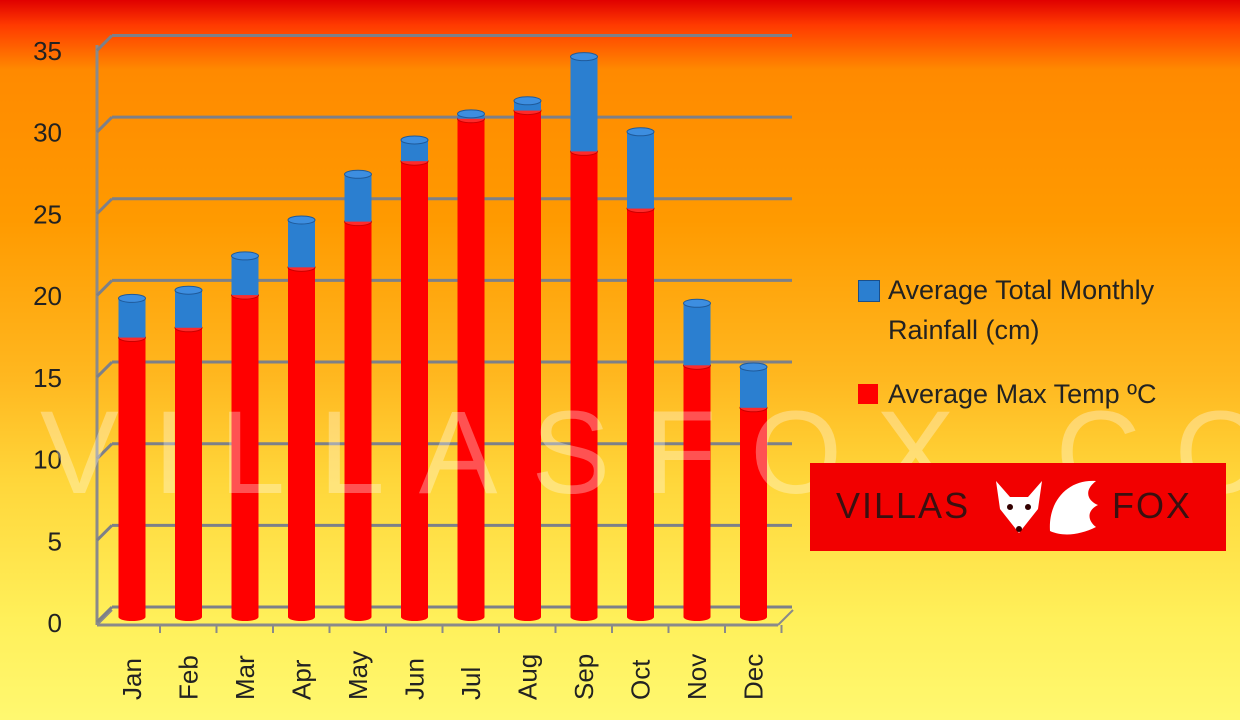 The image size is (1240, 720). I want to click on legend-label-rainfall-2: Rainfall (cm), so click(964, 330).